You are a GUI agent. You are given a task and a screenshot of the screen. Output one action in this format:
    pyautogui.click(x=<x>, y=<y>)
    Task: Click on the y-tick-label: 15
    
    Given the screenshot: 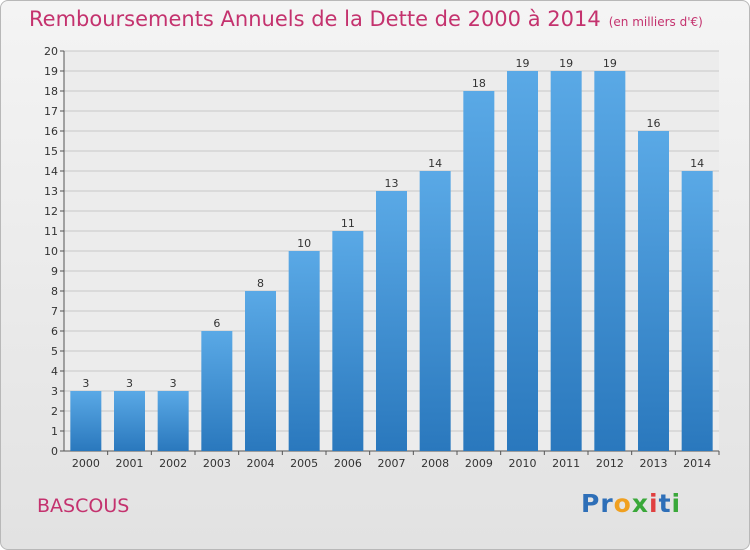 What is the action you would take?
    pyautogui.click(x=51, y=151)
    